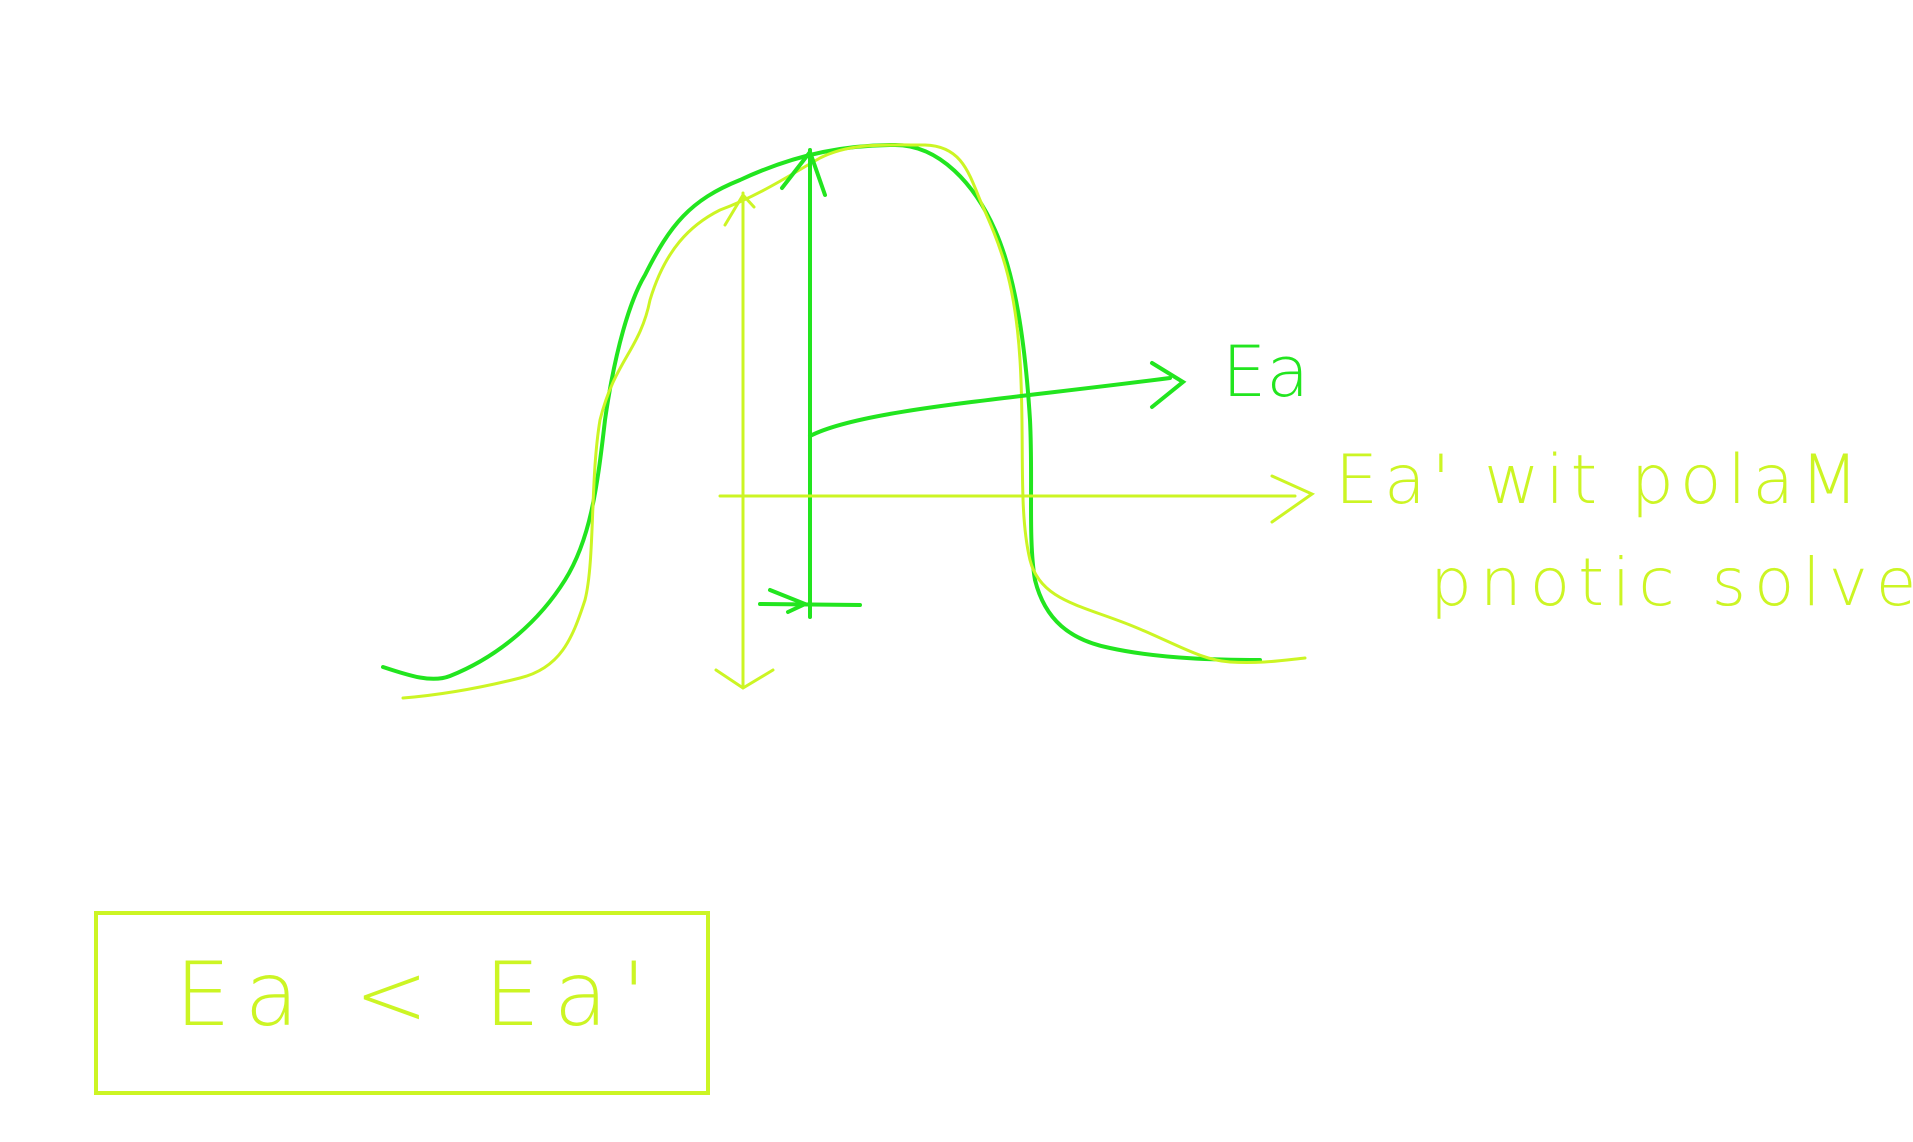 The width and height of the screenshot is (1913, 1142). I want to click on ea-pointer-arrow, so click(997, 399).